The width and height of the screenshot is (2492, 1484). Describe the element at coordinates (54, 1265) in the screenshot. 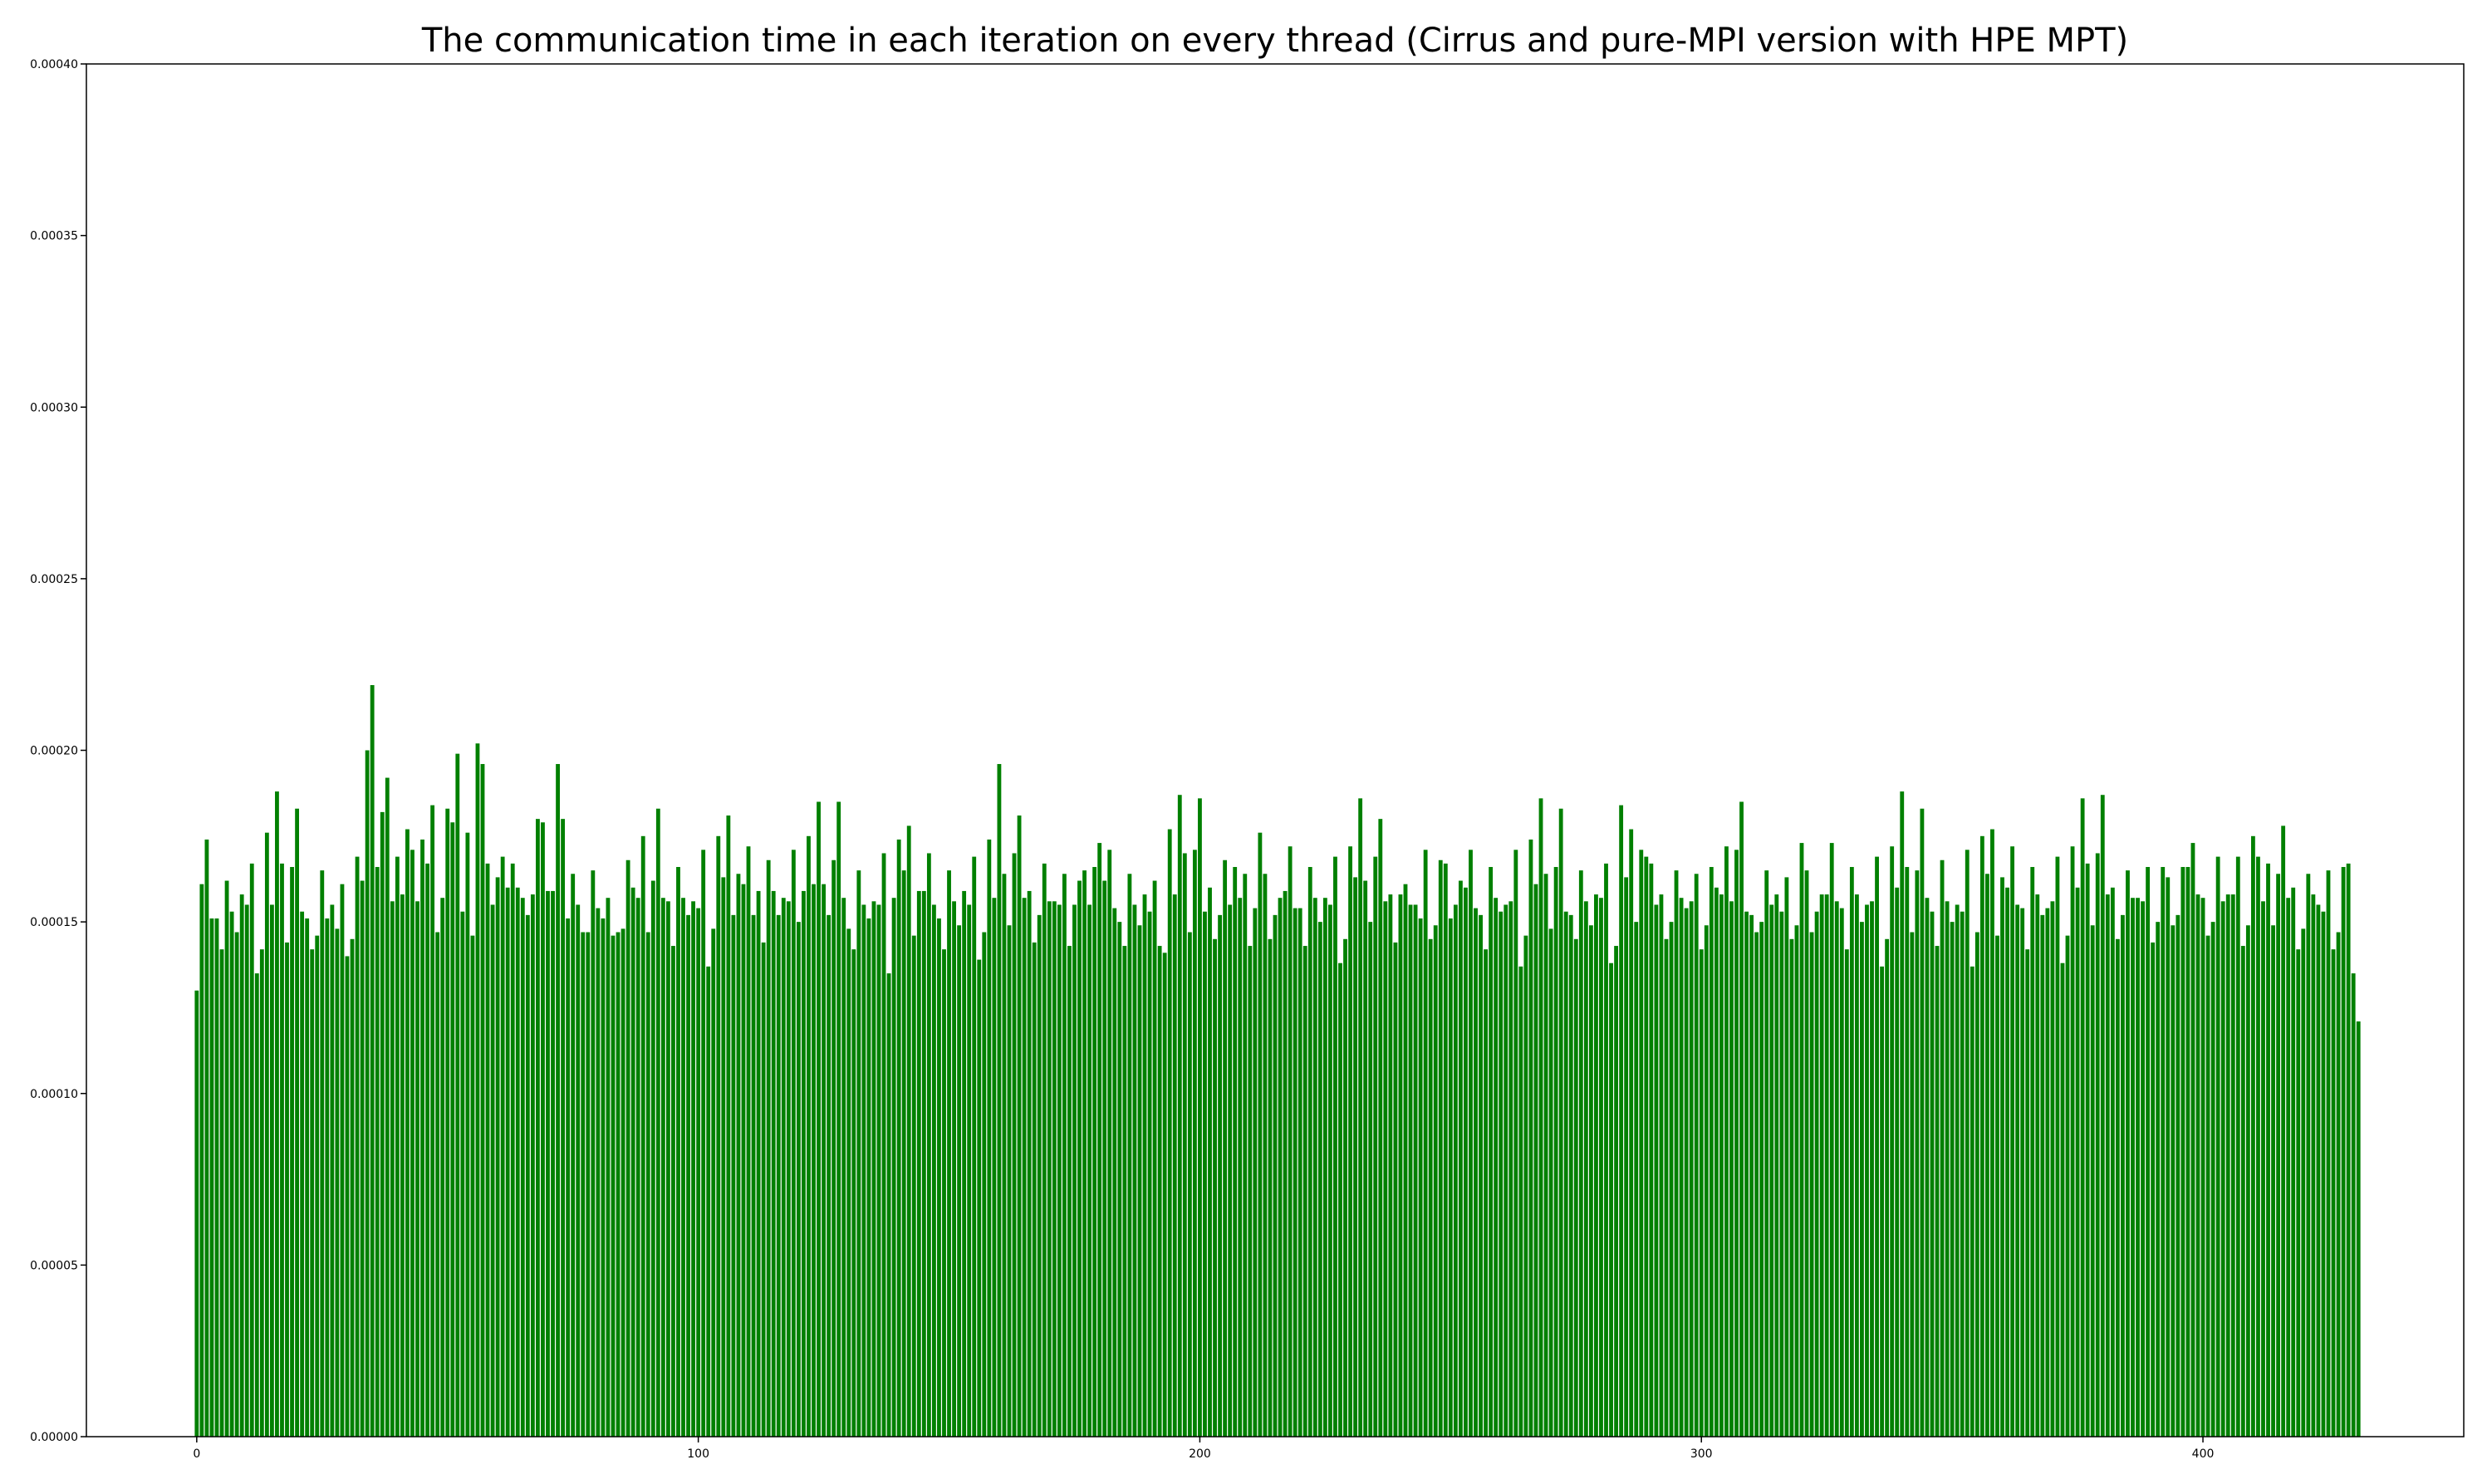

I see `y-tick-label: 0.00005` at that location.